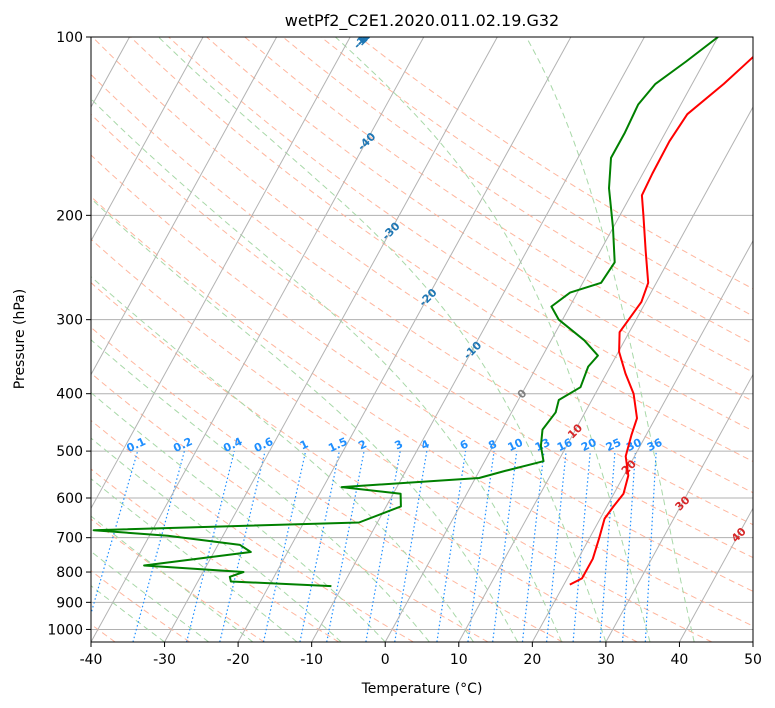 This screenshot has width=775, height=708. I want to click on mixing-ratio-label: 25, so click(613, 445).